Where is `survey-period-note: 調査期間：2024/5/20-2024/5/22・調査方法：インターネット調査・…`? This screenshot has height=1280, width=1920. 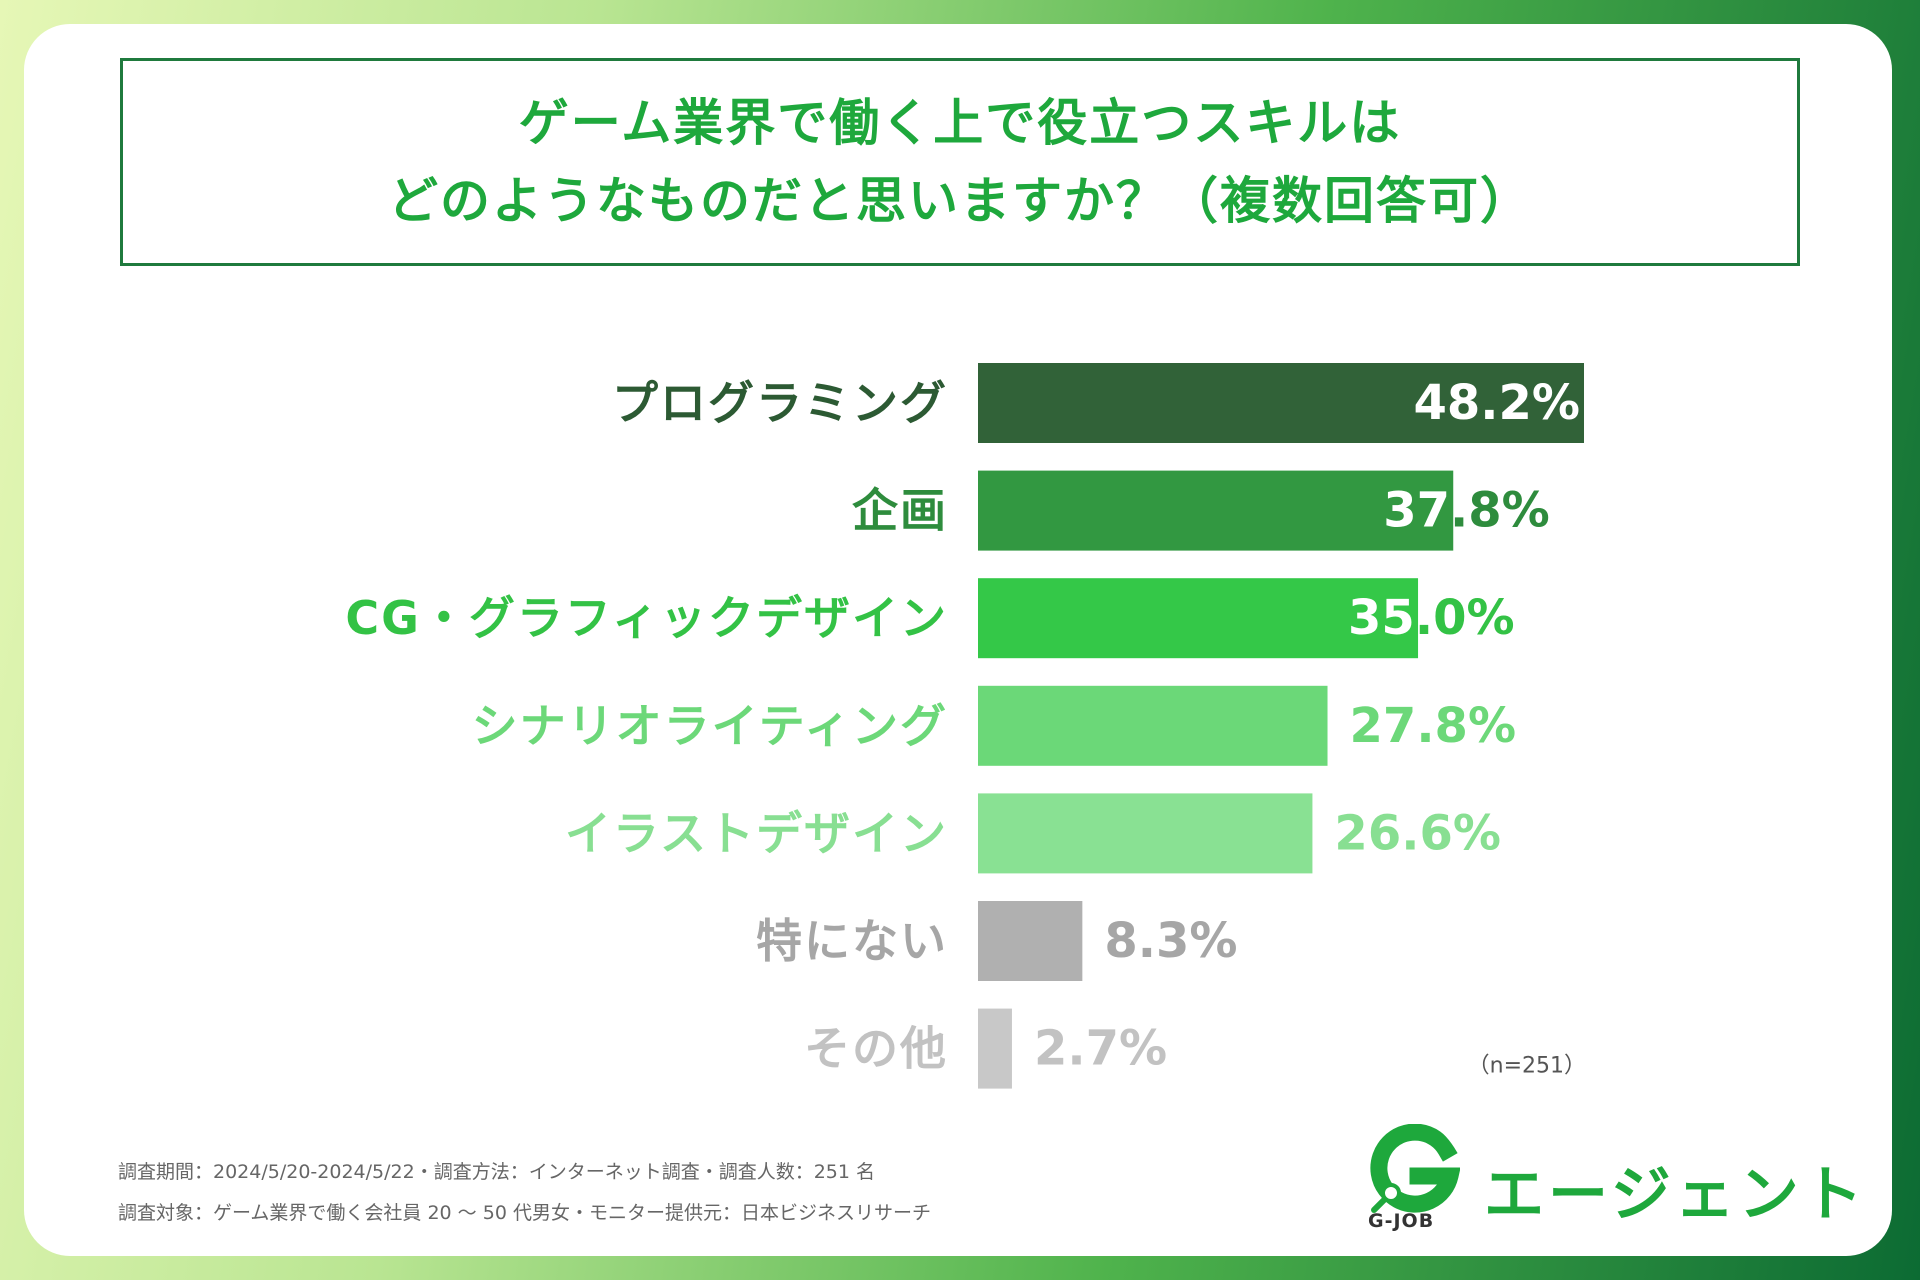 survey-period-note: 調査期間：2024/5/20-2024/5/22・調査方法：インターネット調査・… is located at coordinates (497, 1172).